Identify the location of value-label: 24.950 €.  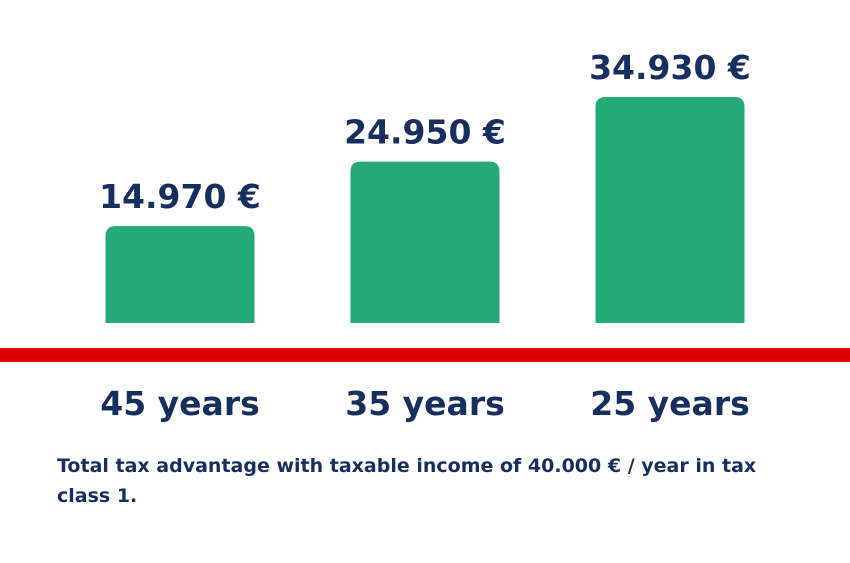
(425, 132).